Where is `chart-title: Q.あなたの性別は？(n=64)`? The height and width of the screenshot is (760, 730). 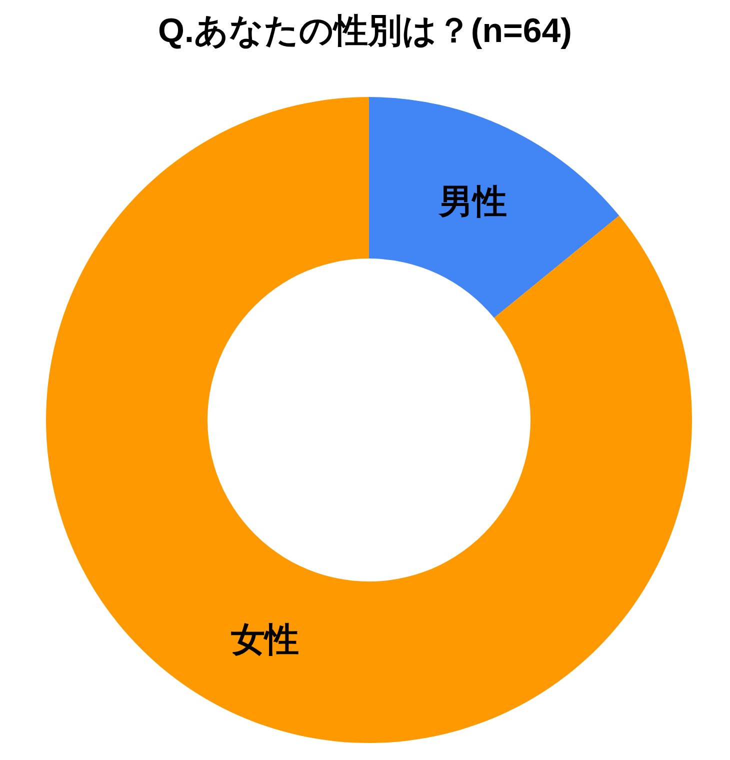 chart-title: Q.あなたの性別は？(n=64) is located at coordinates (365, 31).